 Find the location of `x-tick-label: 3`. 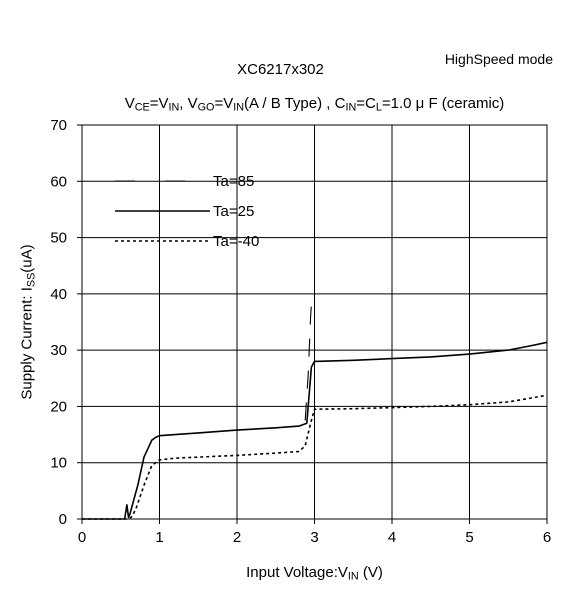

x-tick-label: 3 is located at coordinates (314, 537).